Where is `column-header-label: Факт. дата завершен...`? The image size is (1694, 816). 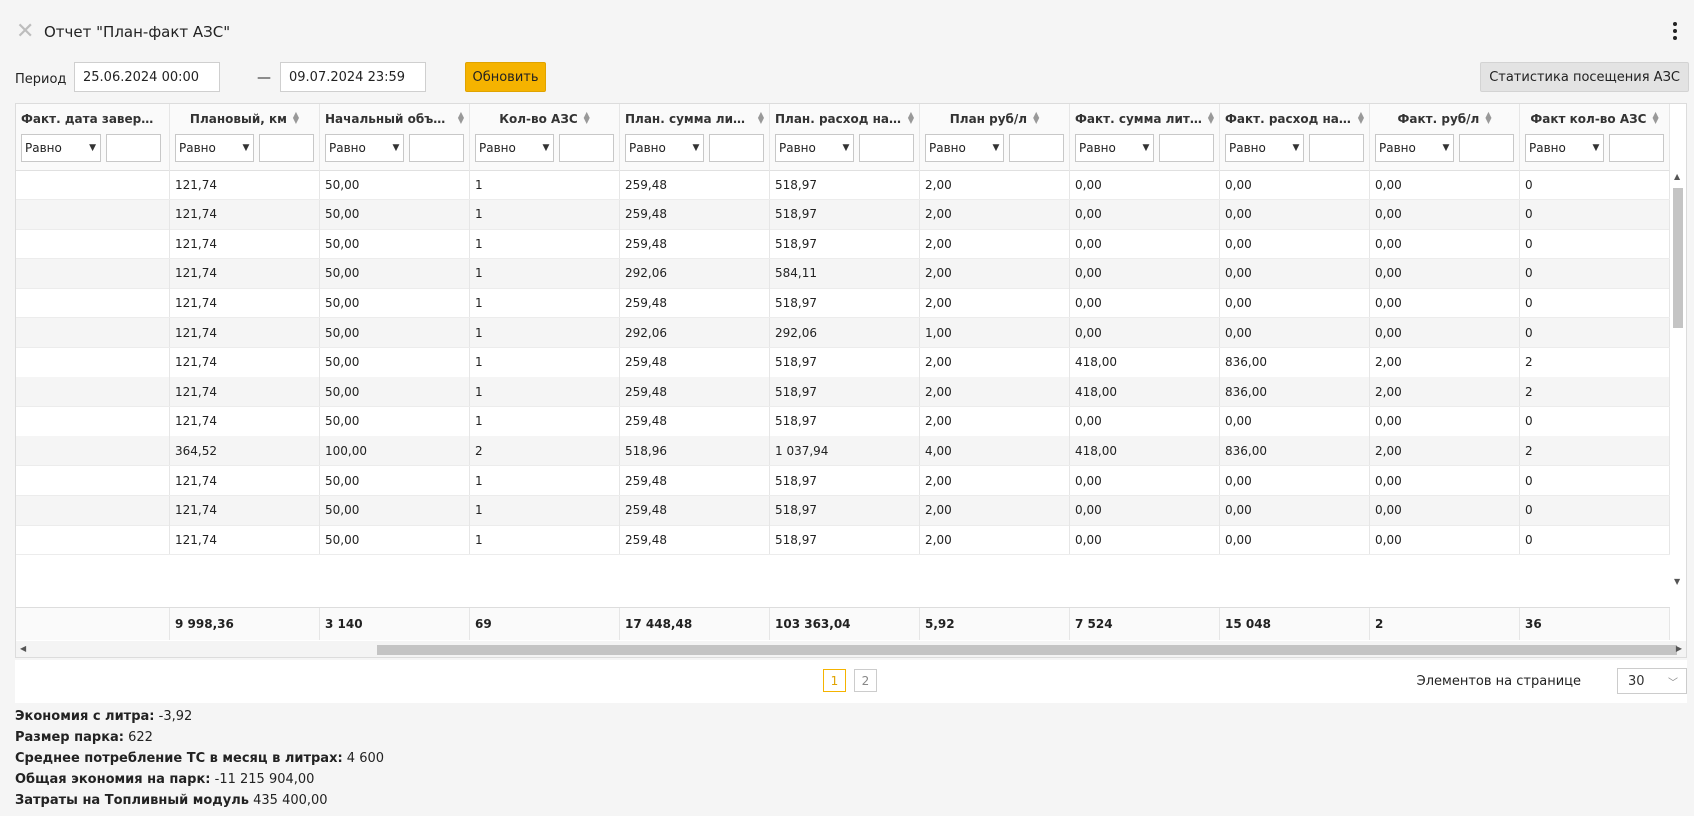
column-header-label: Факт. дата завершен... is located at coordinates (92, 119).